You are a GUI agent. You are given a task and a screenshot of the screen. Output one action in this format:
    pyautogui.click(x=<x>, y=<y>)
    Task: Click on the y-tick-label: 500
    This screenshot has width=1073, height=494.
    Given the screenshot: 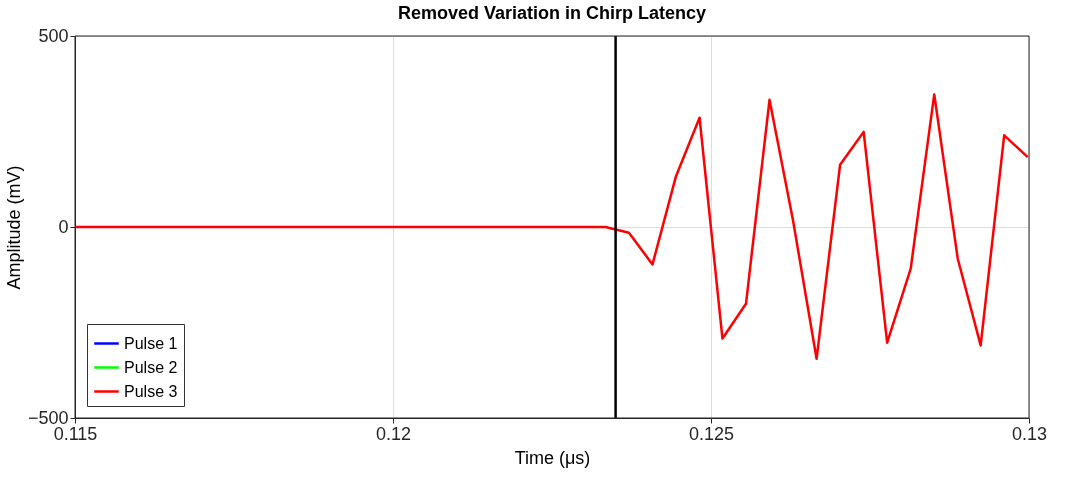 What is the action you would take?
    pyautogui.click(x=53, y=35)
    